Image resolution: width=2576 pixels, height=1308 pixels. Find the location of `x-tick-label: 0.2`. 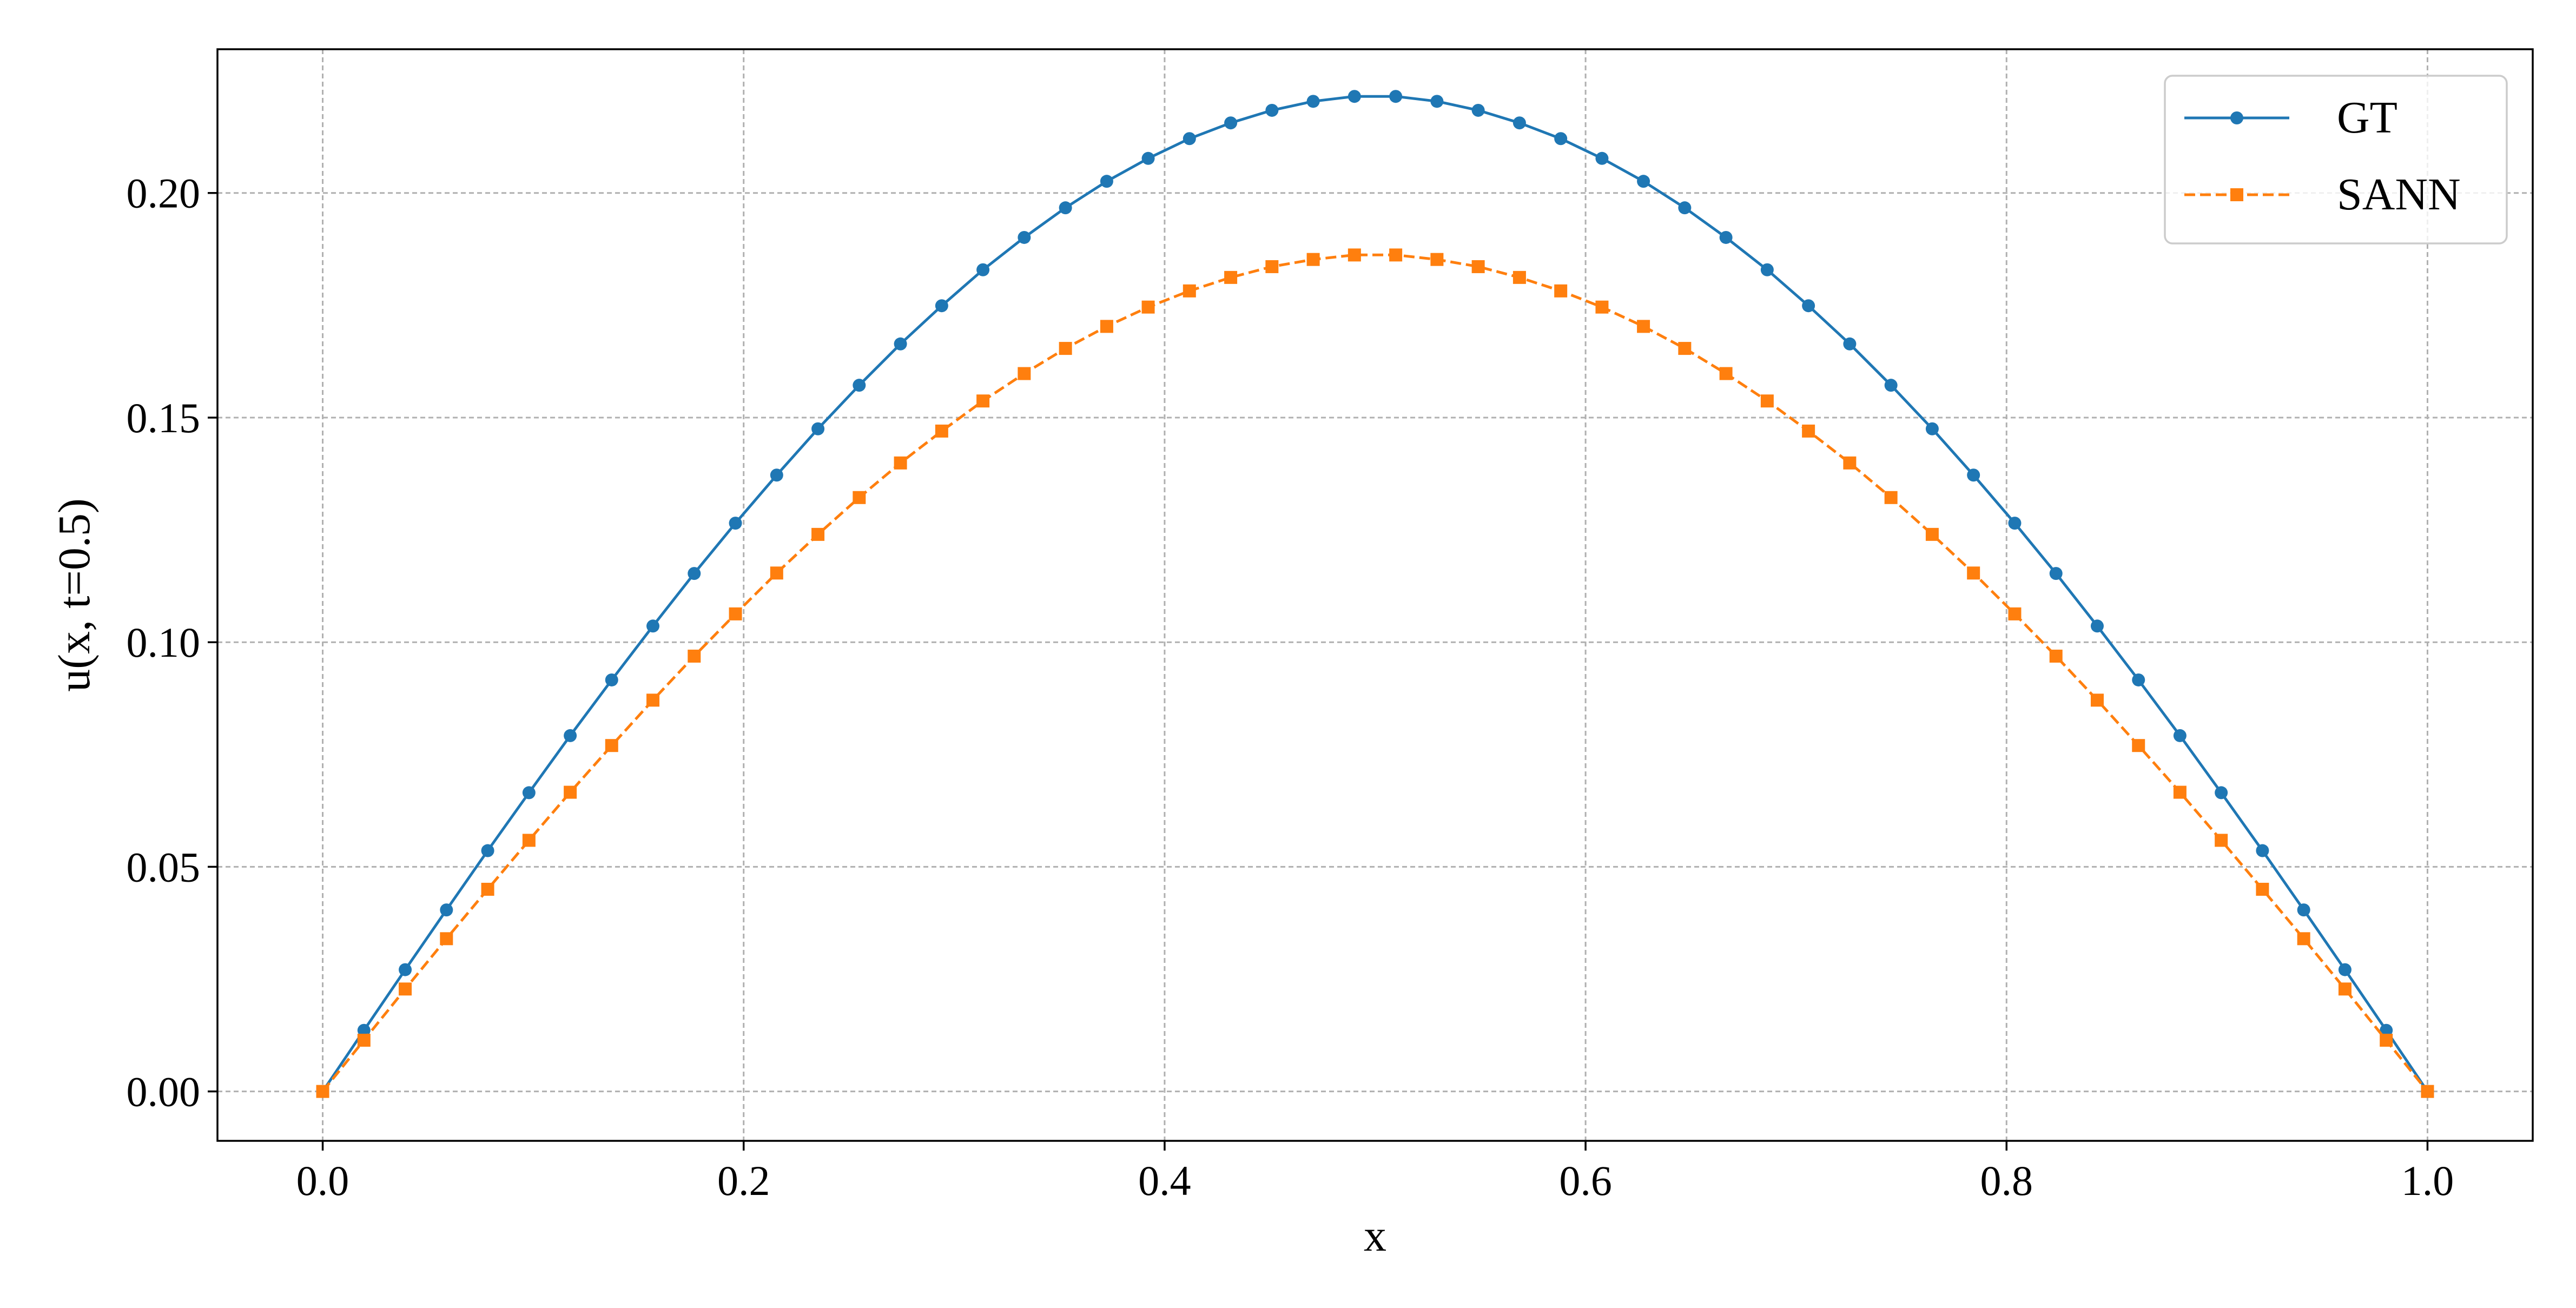

x-tick-label: 0.2 is located at coordinates (743, 1180).